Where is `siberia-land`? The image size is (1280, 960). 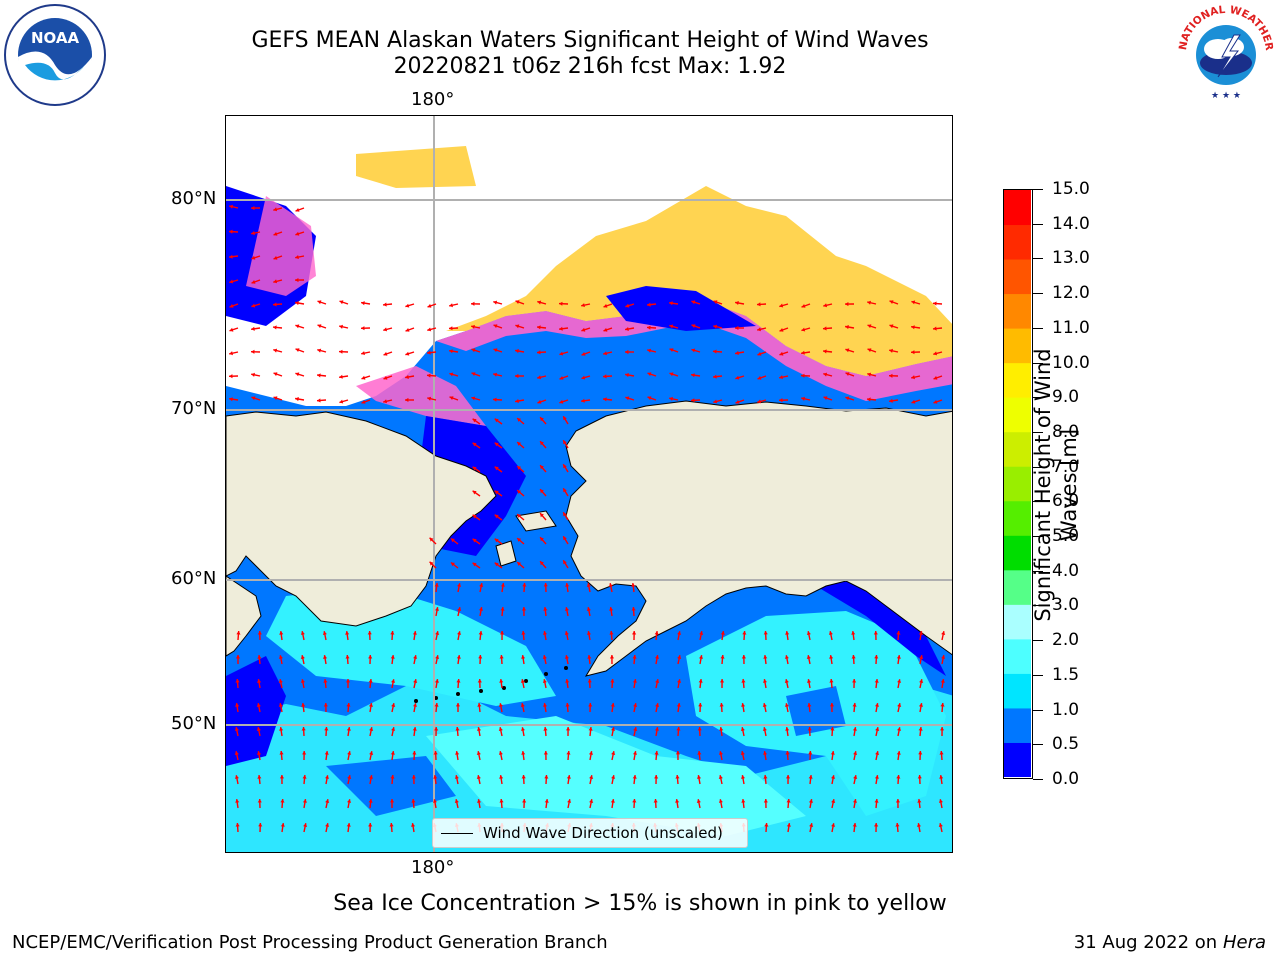
siberia-land is located at coordinates (361, 519).